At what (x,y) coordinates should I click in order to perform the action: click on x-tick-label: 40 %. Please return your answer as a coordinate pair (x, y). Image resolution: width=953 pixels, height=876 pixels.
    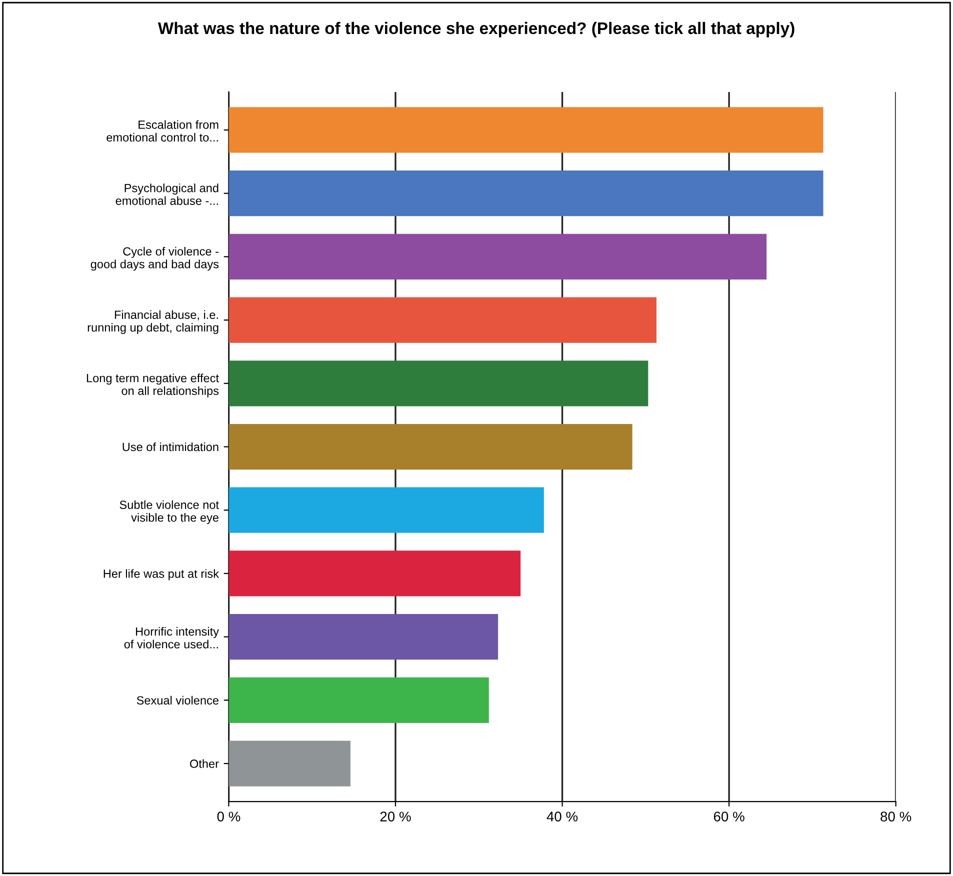
    Looking at the image, I should click on (562, 817).